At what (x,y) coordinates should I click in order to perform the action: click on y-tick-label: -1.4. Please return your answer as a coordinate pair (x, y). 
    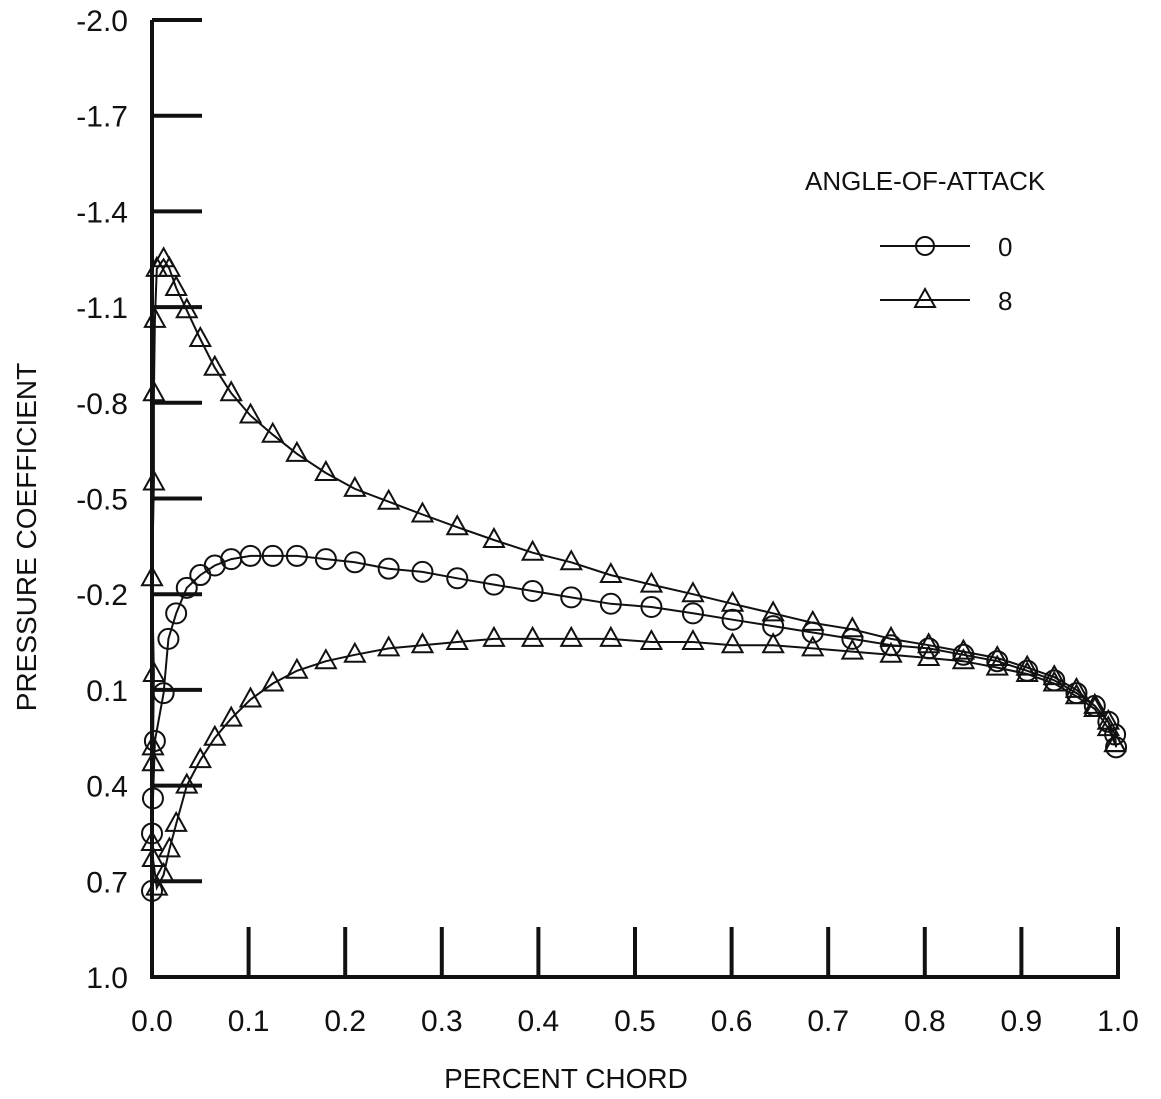
    Looking at the image, I should click on (102, 212).